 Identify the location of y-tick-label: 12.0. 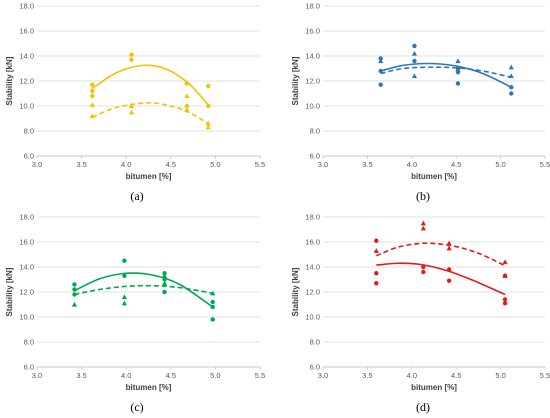
(26, 81).